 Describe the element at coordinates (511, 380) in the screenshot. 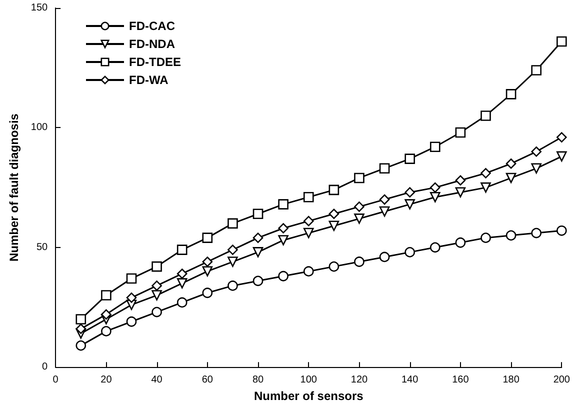

I see `x-tick-label: 180` at that location.